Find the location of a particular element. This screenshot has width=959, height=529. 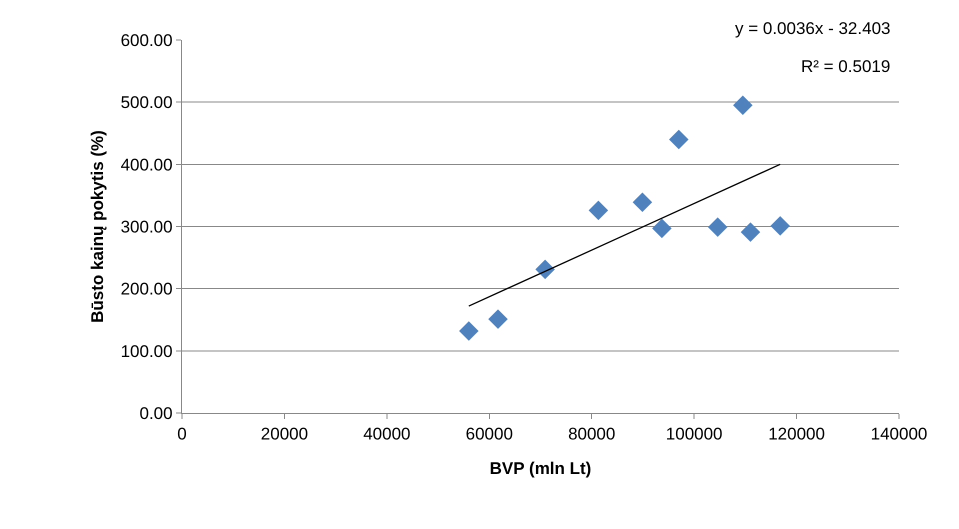

x-tick-label: 40000 is located at coordinates (386, 434).